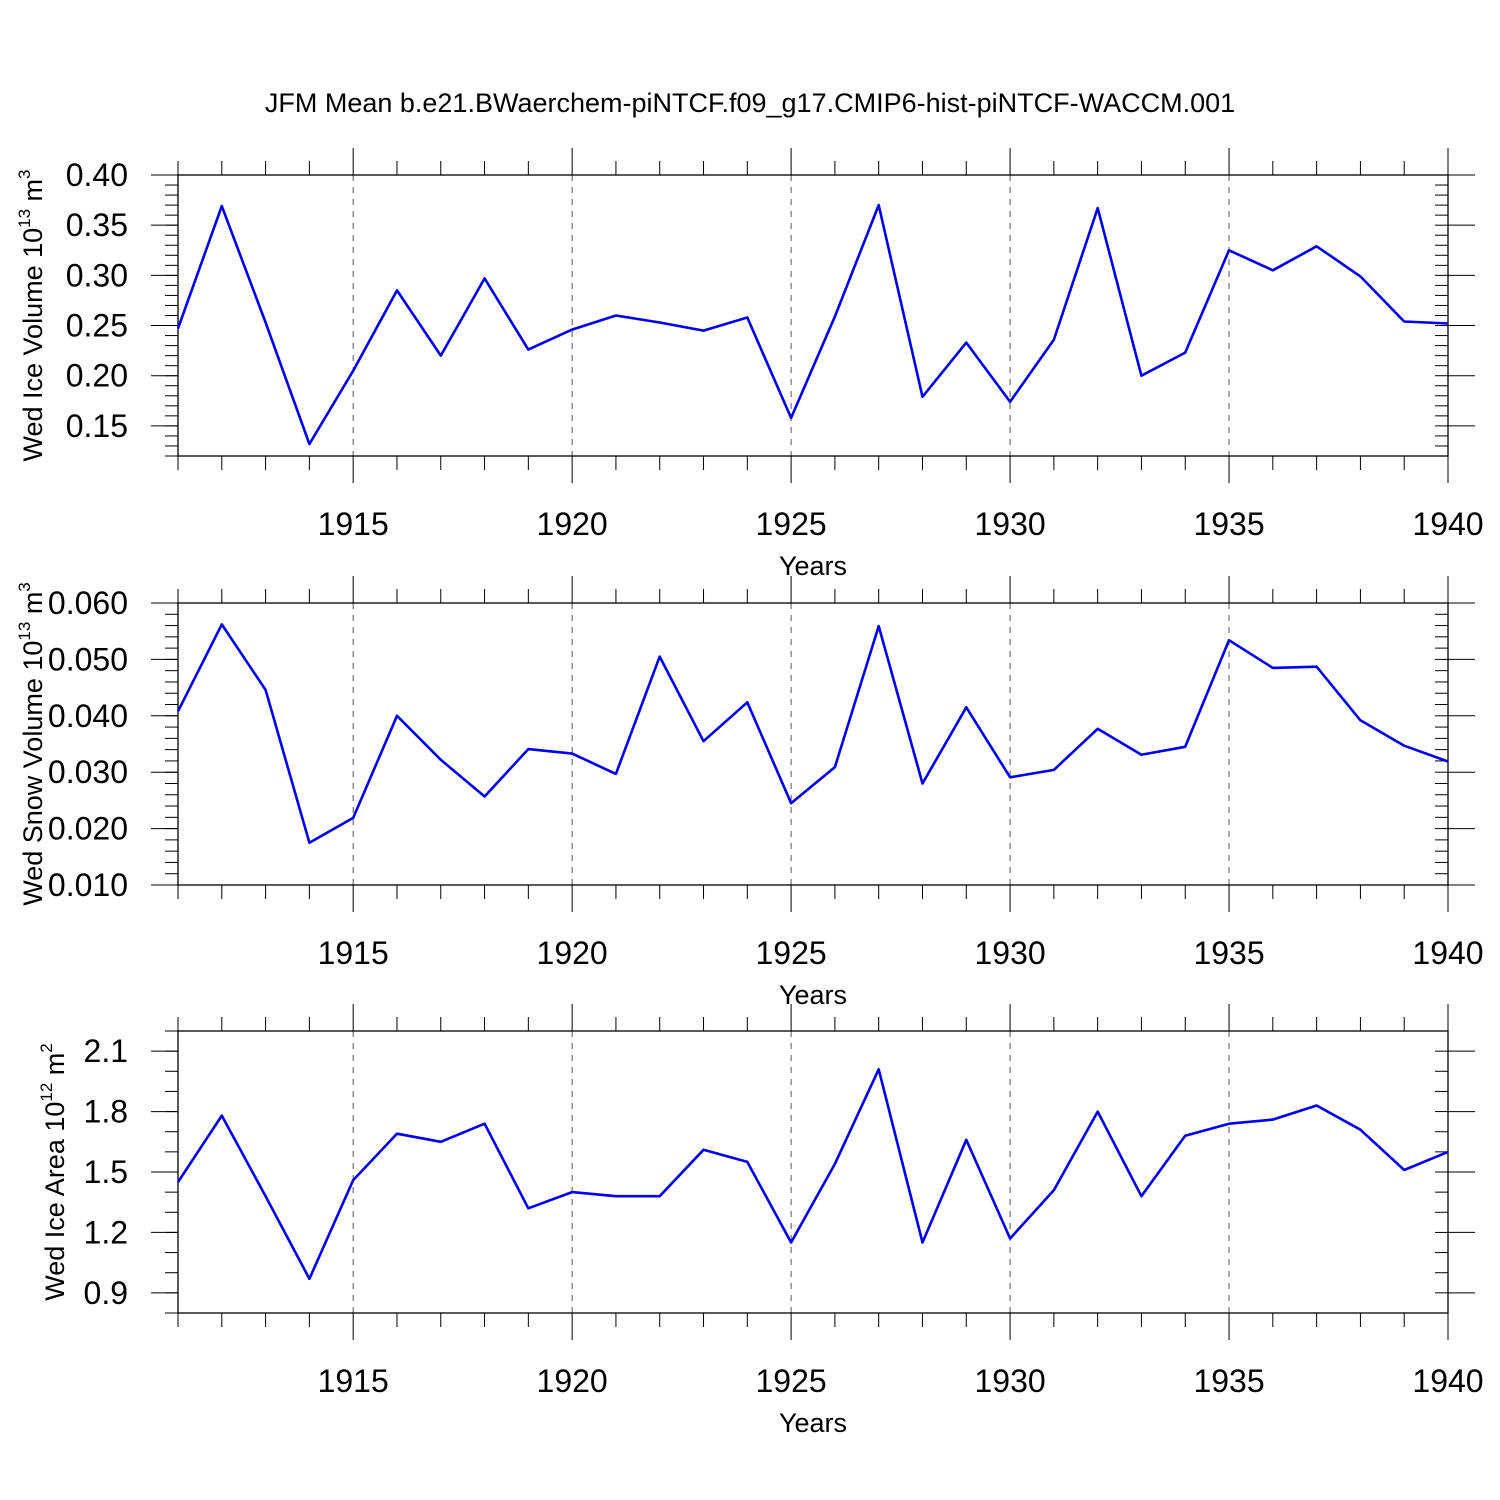 This screenshot has height=1500, width=1500. What do you see at coordinates (33, 345) in the screenshot?
I see `y-axis-label-text: Wed Ice Volume 10` at bounding box center [33, 345].